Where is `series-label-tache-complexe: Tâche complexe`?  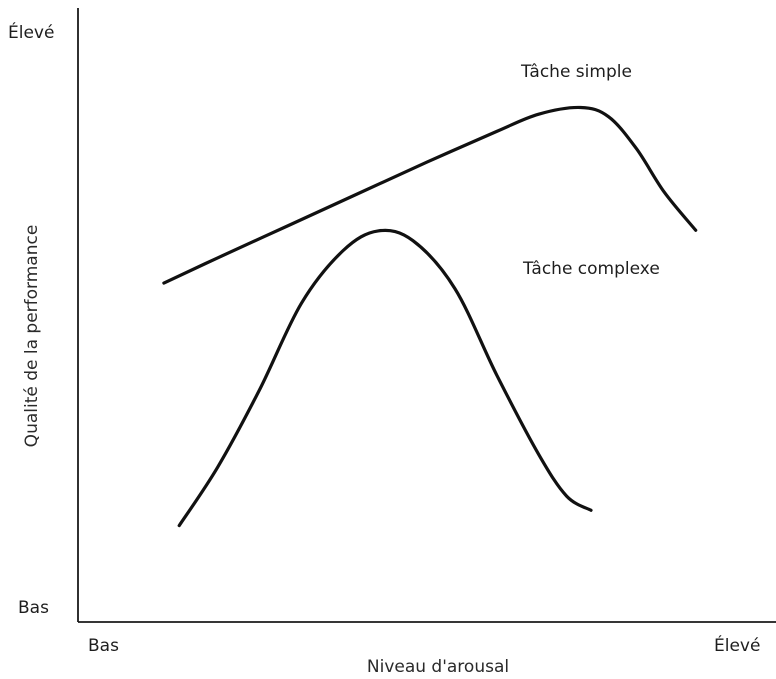
series-label-tache-complexe: Tâche complexe is located at coordinates (591, 269).